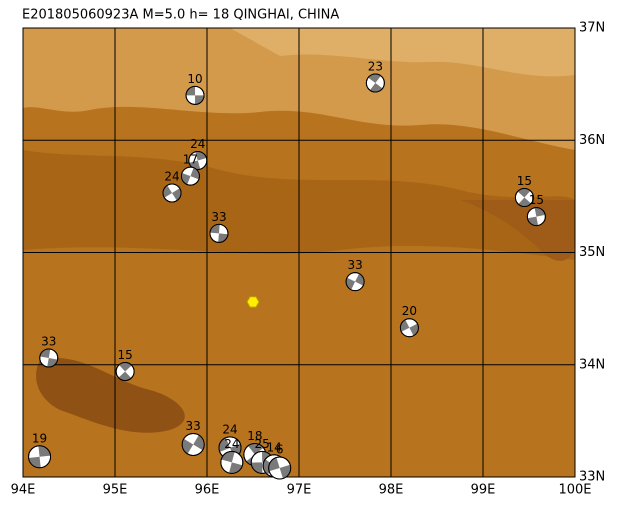 Image resolution: width=617 pixels, height=505 pixels. What do you see at coordinates (262, 444) in the screenshot?
I see `depth-label: 25` at bounding box center [262, 444].